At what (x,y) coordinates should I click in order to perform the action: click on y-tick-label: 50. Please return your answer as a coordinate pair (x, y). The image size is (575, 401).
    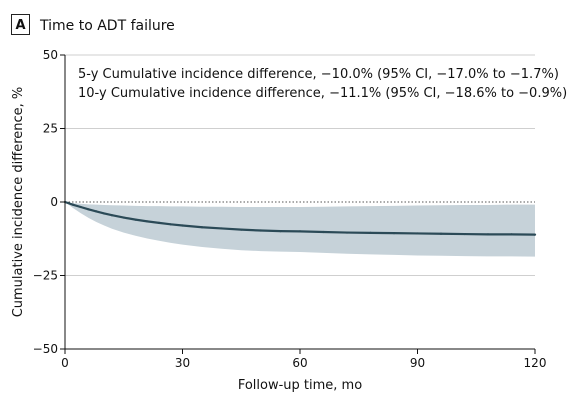
    Looking at the image, I should click on (50, 55).